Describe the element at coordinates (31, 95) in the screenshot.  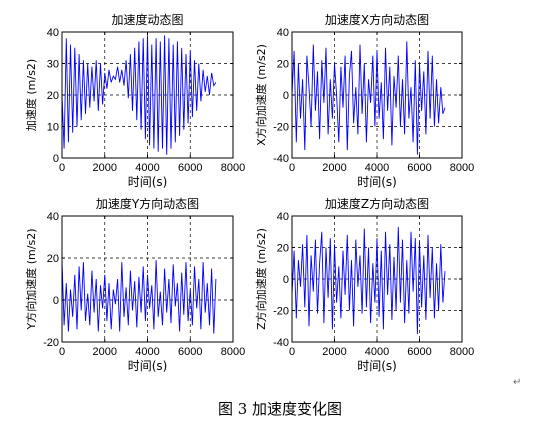
I see `y-axis-label: 加速度 (m/s2)` at that location.